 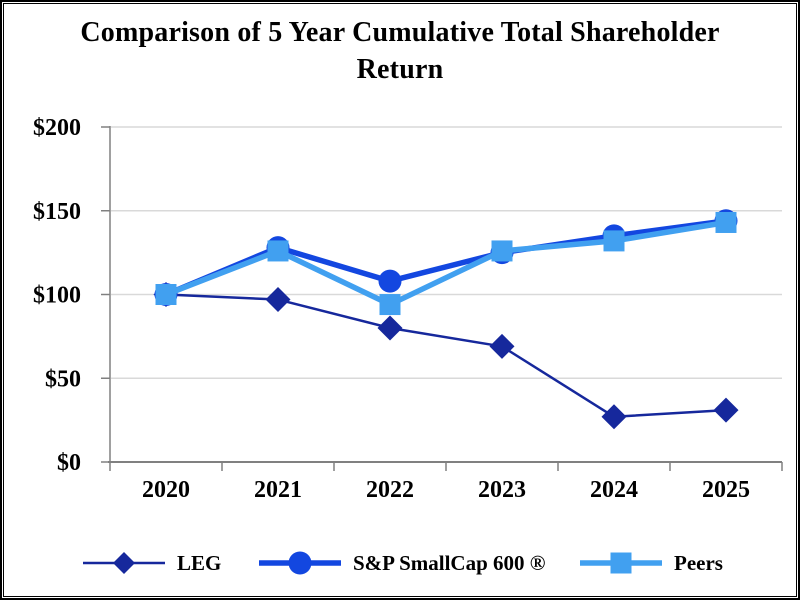 I want to click on series-circle, so click(x=446, y=257).